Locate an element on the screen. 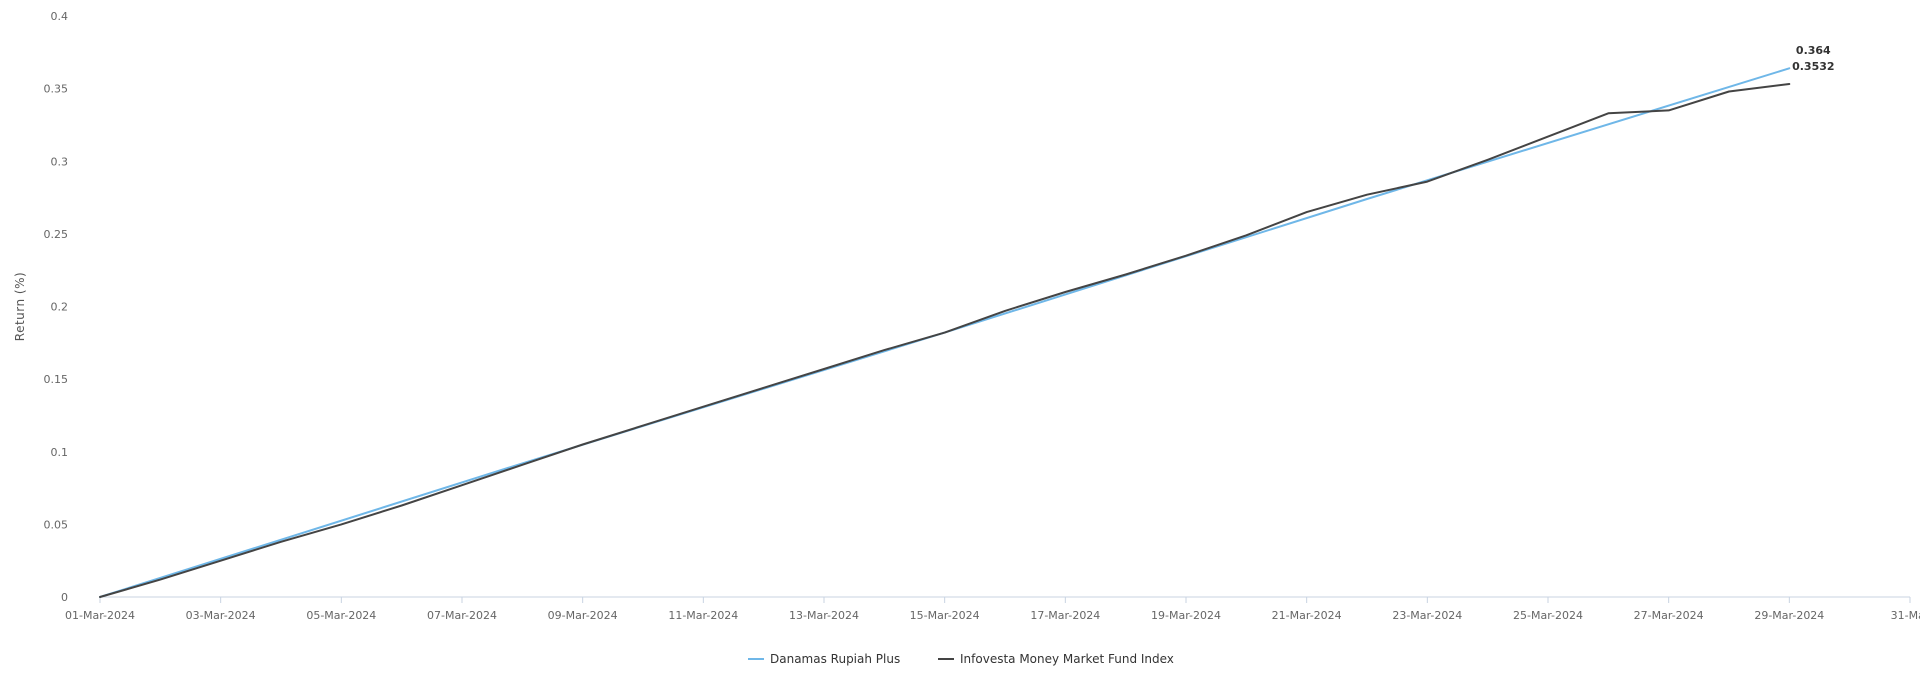 The height and width of the screenshot is (674, 1920). x-tick-label: 09-Mar-2024 is located at coordinates (583, 615).